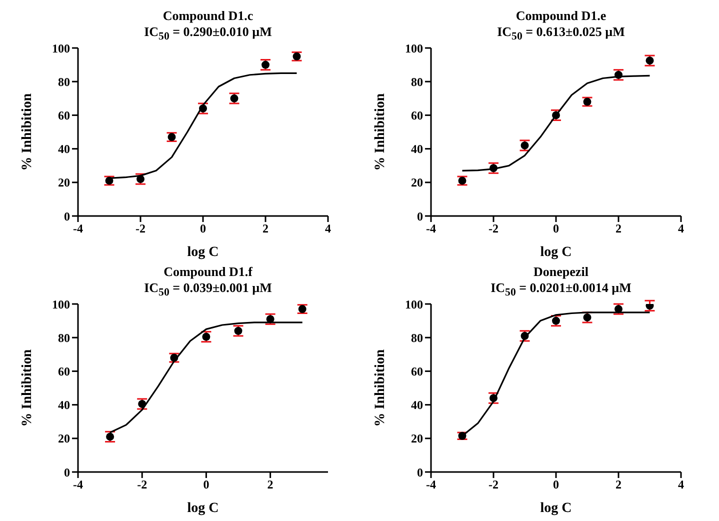 This screenshot has width=719, height=521. Describe the element at coordinates (208, 289) in the screenshot. I see `chart-subtitle: IC$_{50}$ = 0.039±0.001 µM` at that location.